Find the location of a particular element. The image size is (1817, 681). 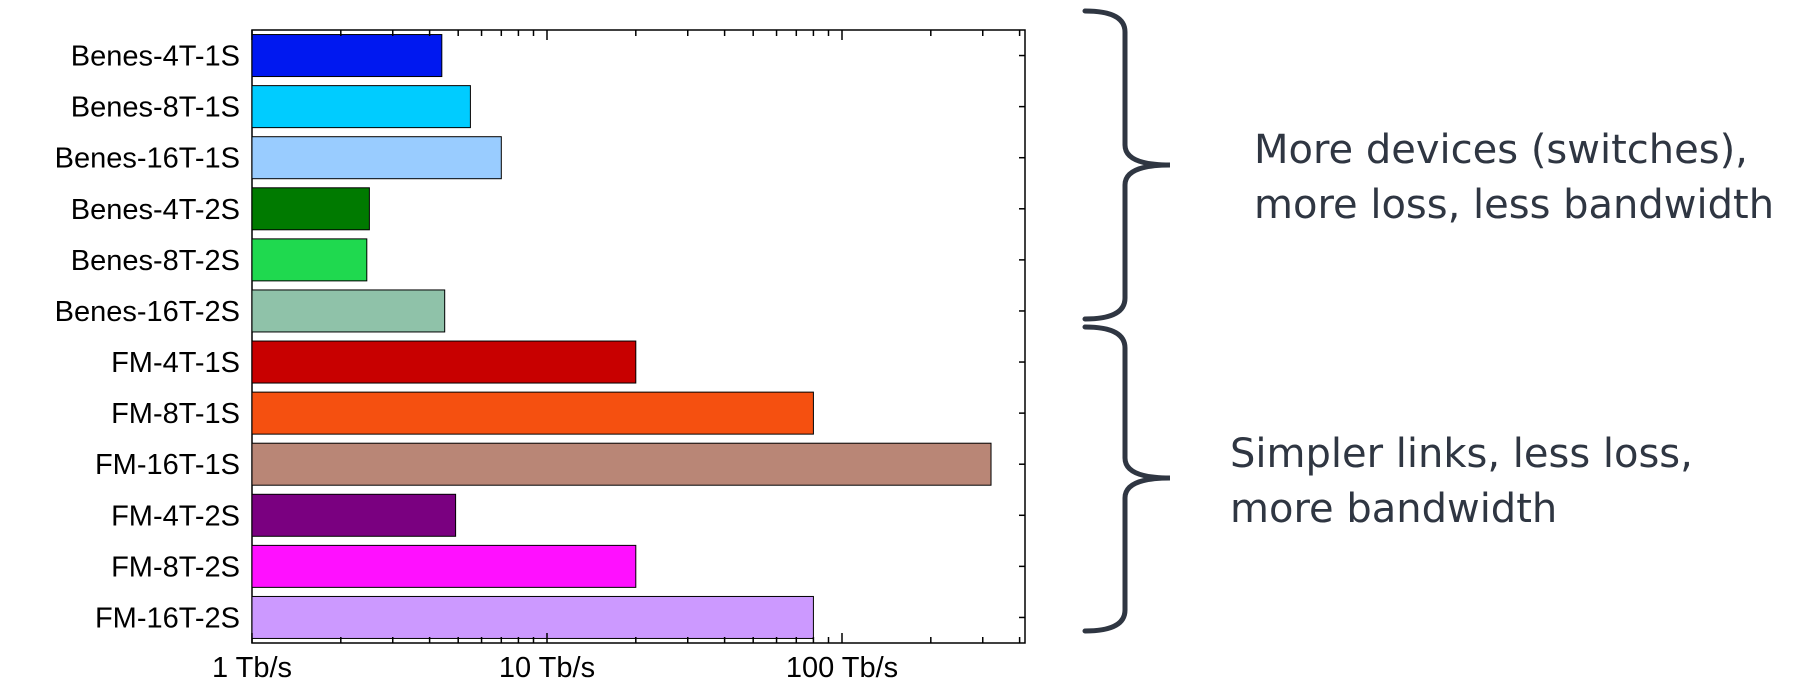

annotation-top-line-2: more loss, less bandwidth is located at coordinates (1514, 205).